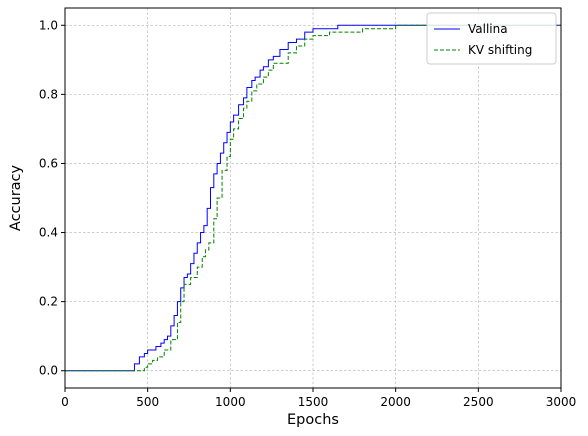  I want to click on y-axis-label: Accuracy, so click(16, 197).